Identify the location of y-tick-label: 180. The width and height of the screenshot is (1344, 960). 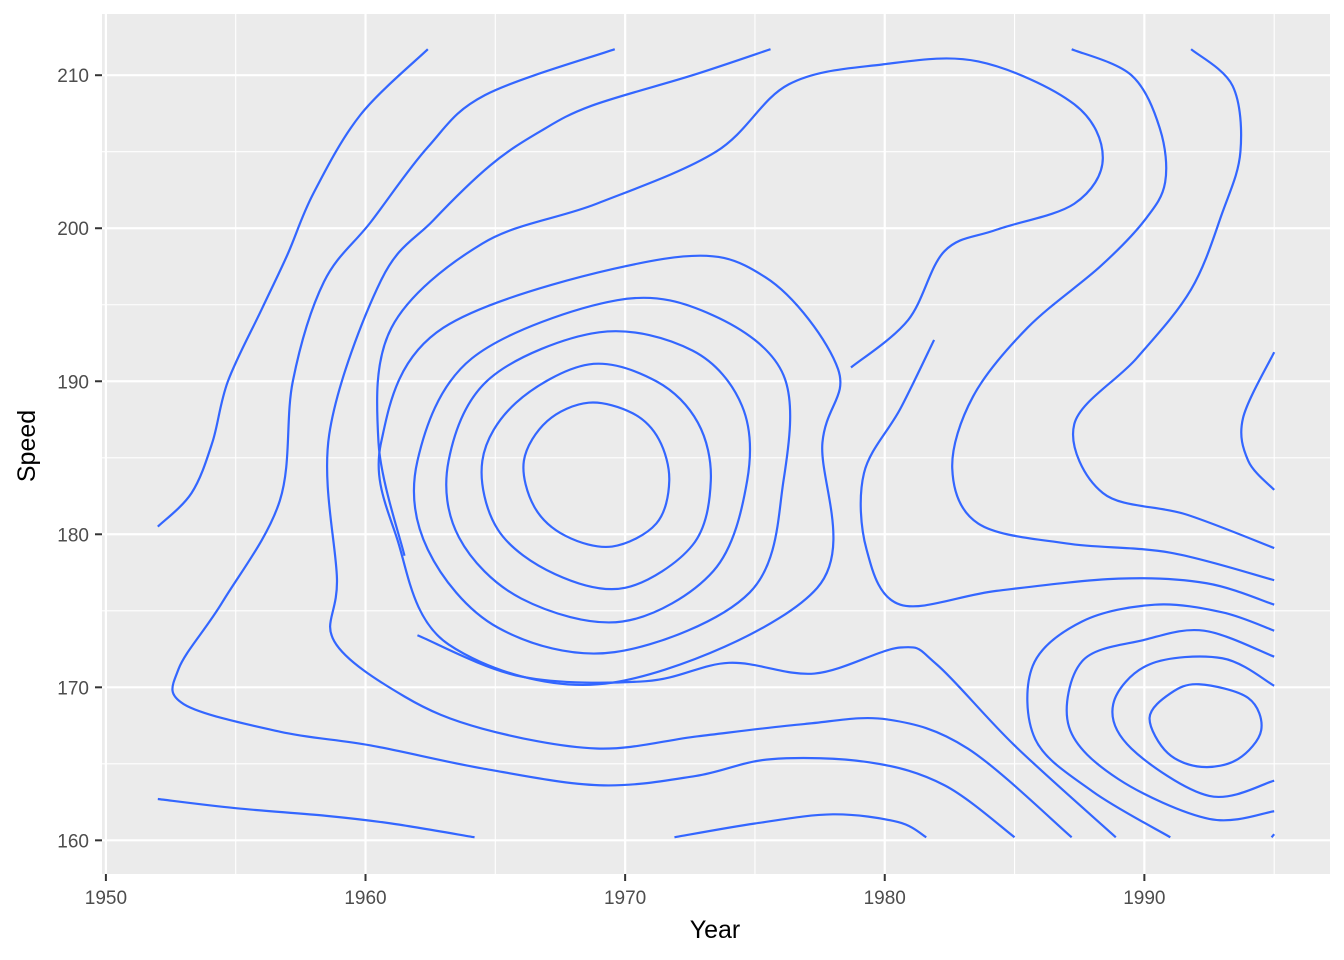
(73, 535).